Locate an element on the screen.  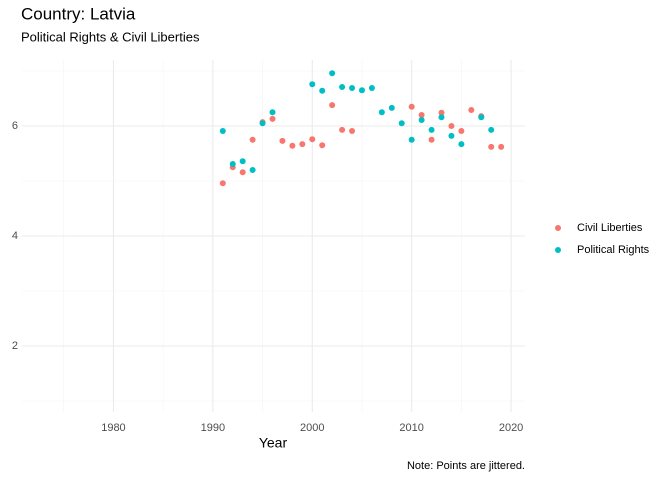
legend-label: Civil Liberties is located at coordinates (610, 228).